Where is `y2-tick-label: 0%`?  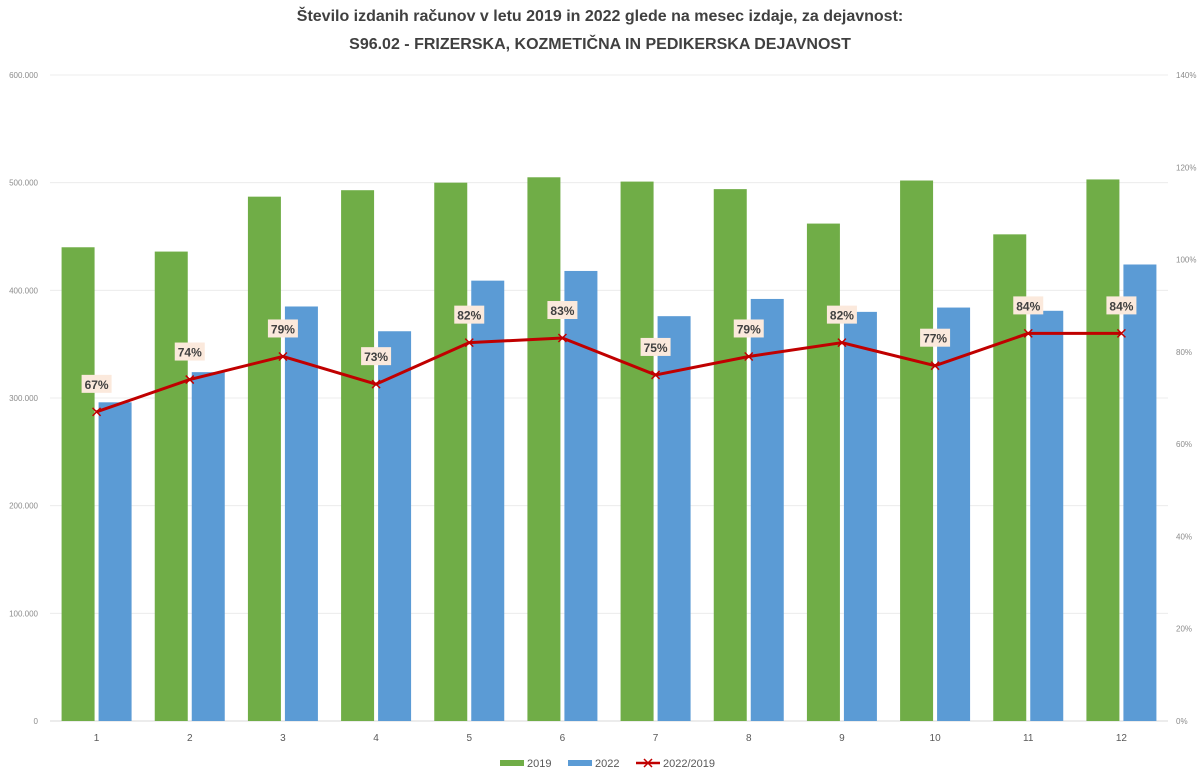 y2-tick-label: 0% is located at coordinates (1182, 721).